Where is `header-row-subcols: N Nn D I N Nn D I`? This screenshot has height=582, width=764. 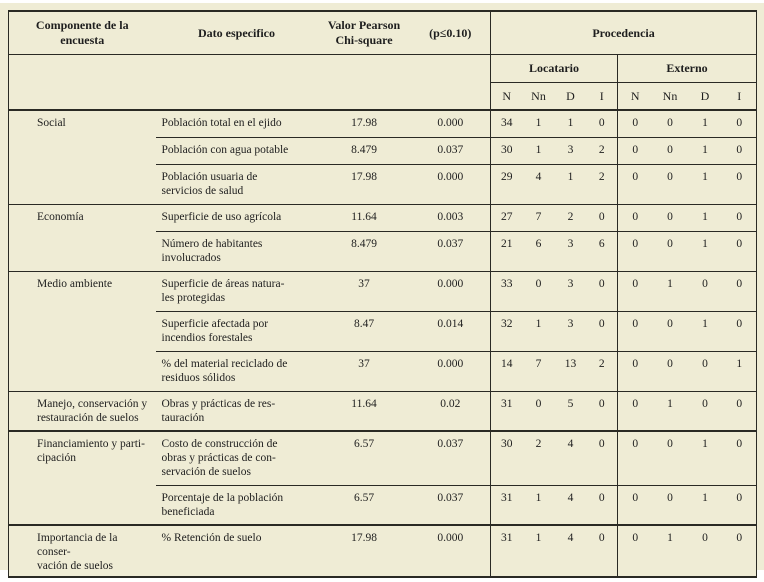
header-row-subcols: N Nn D I N Nn D I is located at coordinates (383, 96).